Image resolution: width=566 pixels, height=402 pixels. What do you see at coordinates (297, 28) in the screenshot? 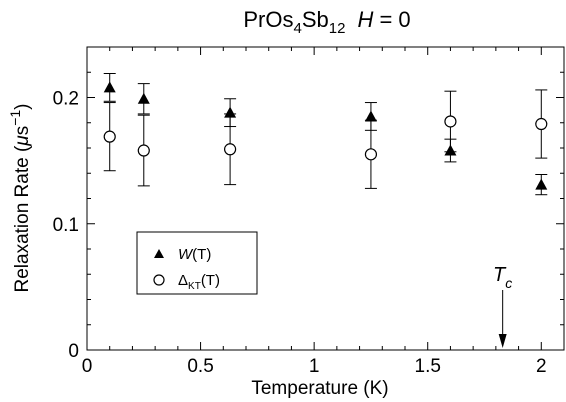
I see `title-compound-sub1: 4` at bounding box center [297, 28].